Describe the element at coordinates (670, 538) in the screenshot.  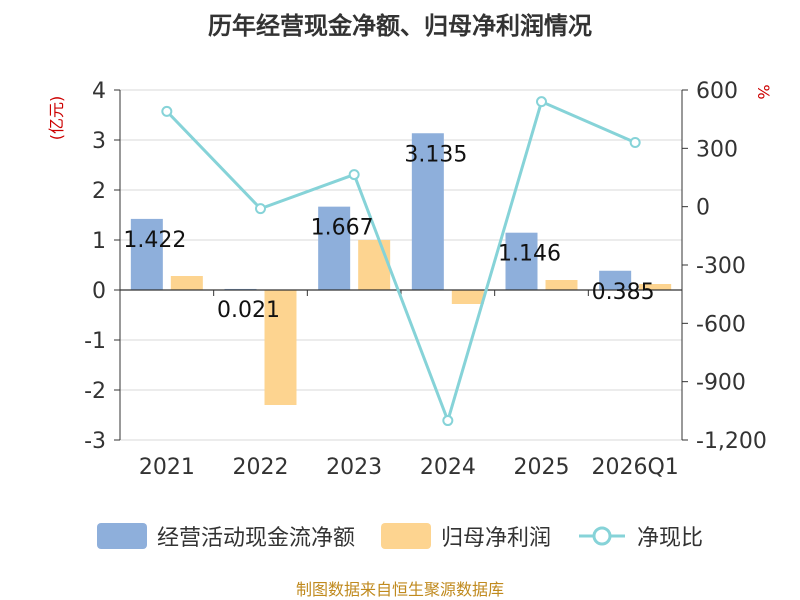
I see `legend-label-cash-ratio: 净现比` at that location.